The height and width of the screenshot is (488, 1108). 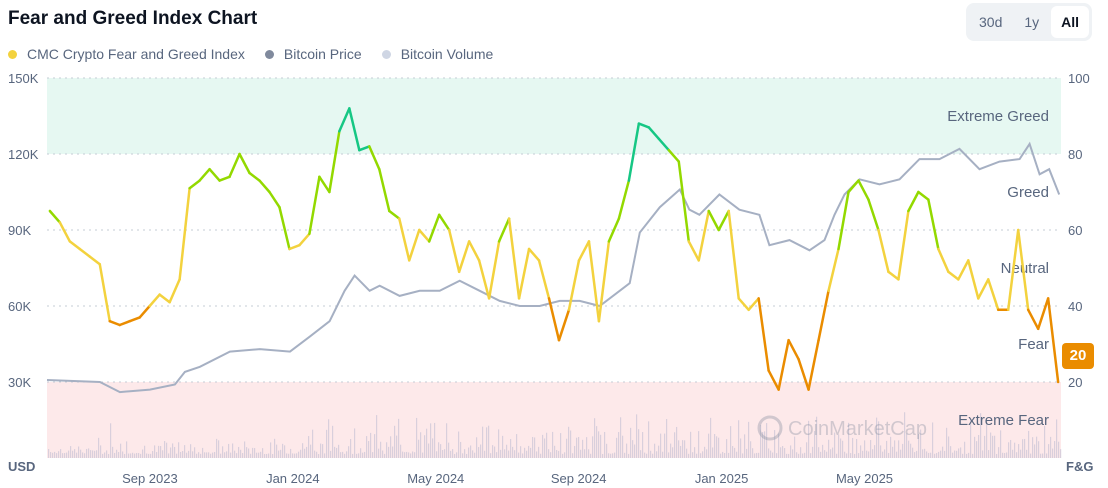 What do you see at coordinates (150, 478) in the screenshot?
I see `x-axis-tick: Sep 2023` at bounding box center [150, 478].